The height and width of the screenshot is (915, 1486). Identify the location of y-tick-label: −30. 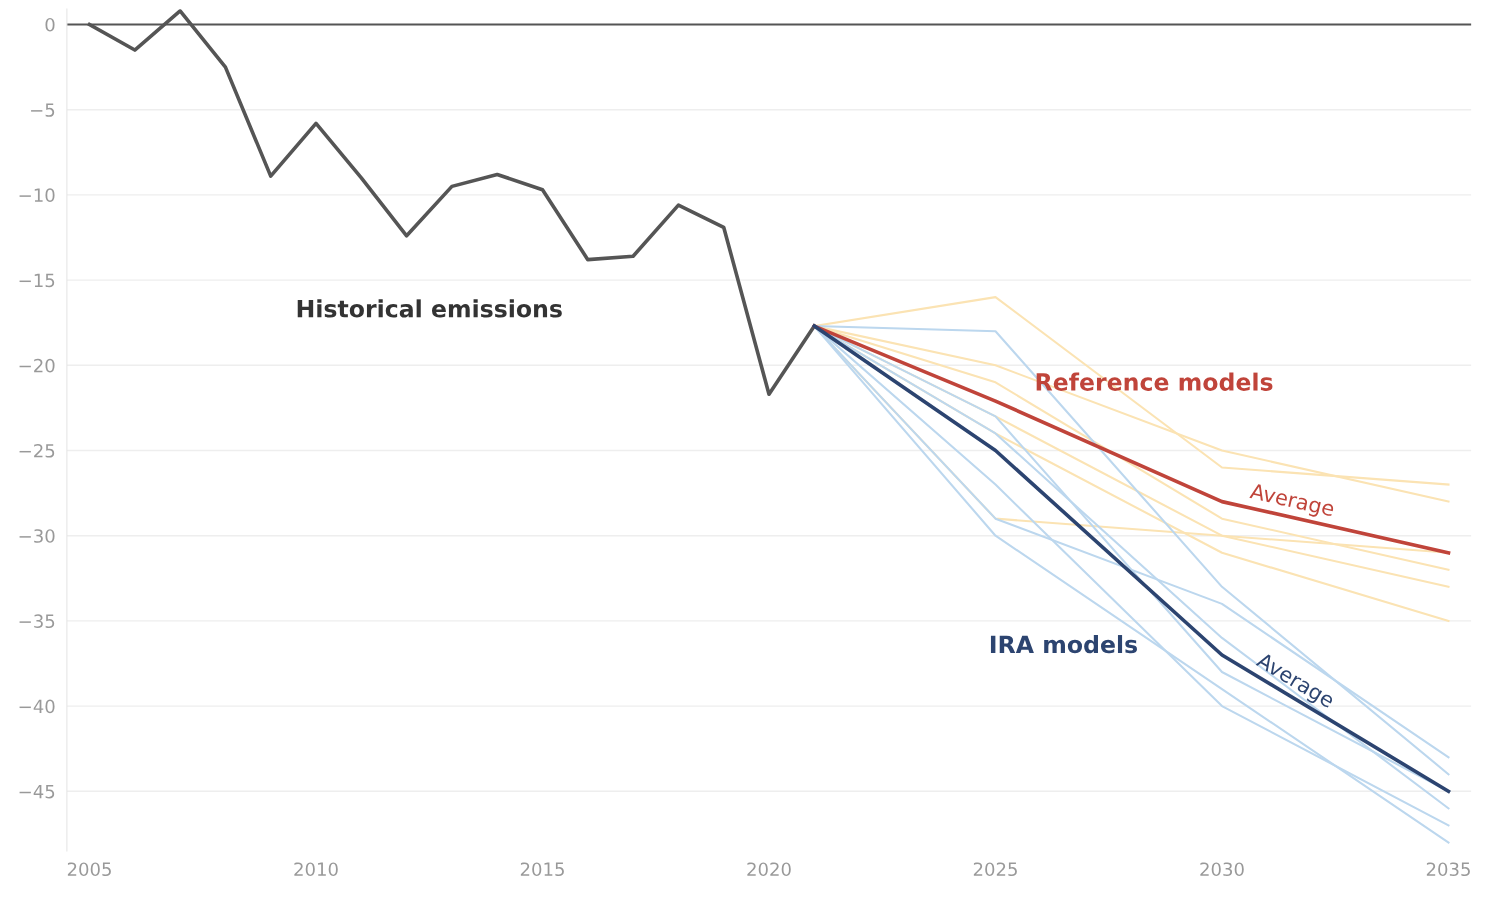
(37, 536).